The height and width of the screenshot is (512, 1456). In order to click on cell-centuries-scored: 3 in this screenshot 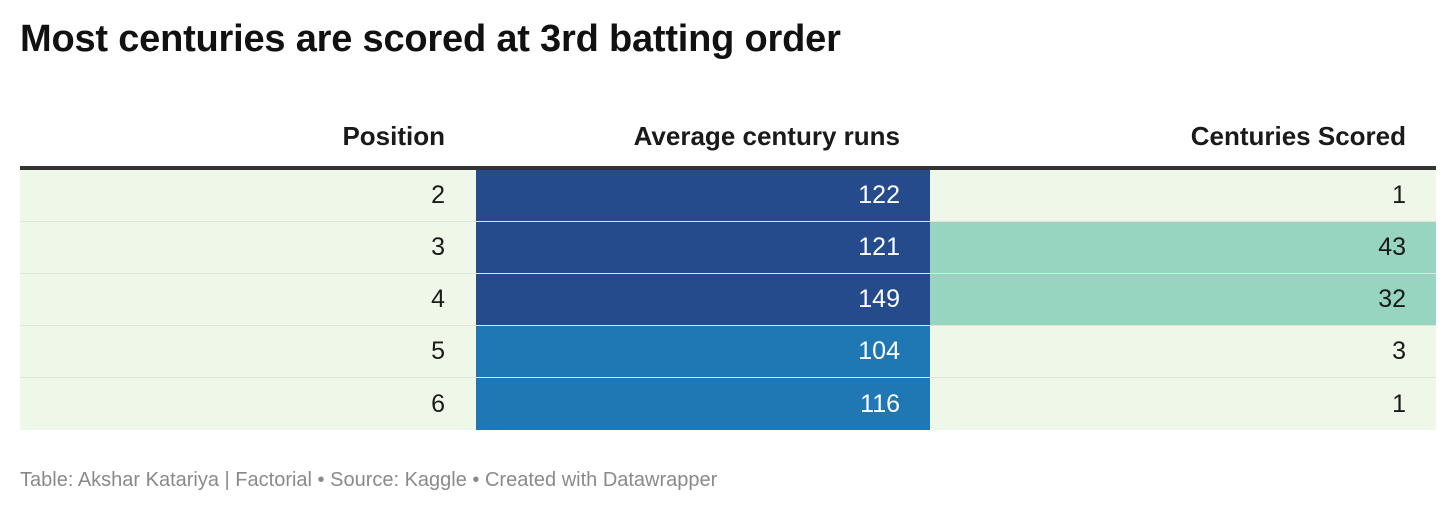, I will do `click(1183, 351)`.